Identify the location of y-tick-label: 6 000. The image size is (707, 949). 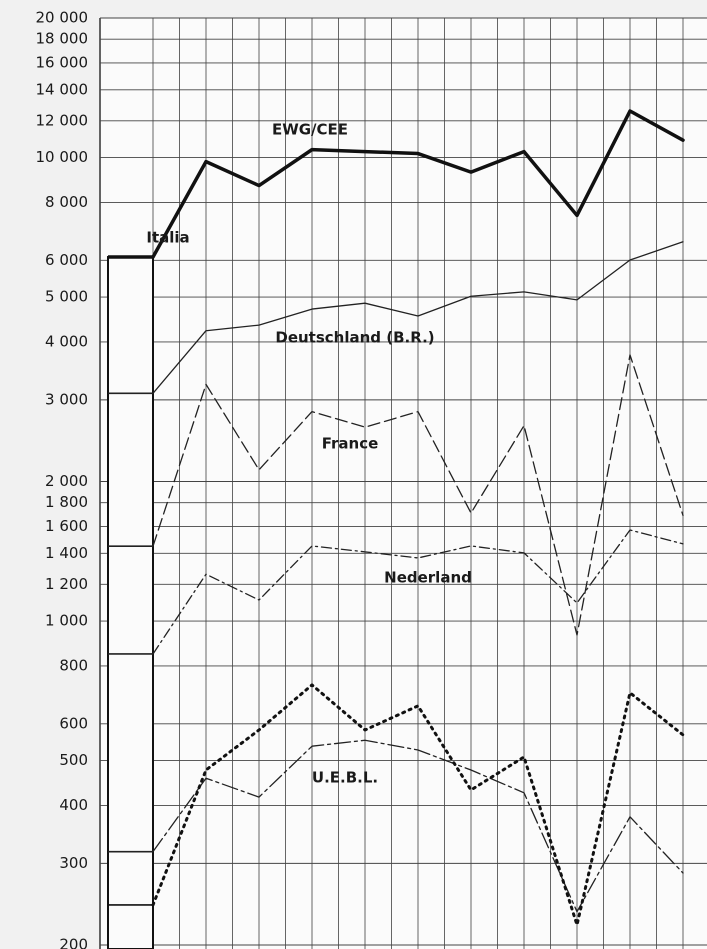
(66, 260).